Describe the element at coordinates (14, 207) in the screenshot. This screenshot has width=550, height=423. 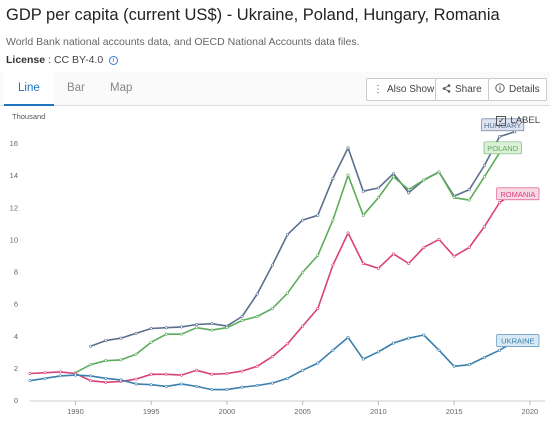
I see `y-tick-label: 12` at that location.